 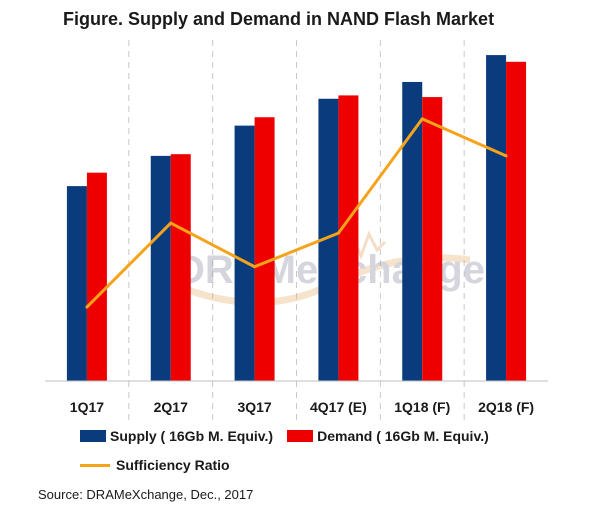 I want to click on legend-row-2: Sufficiency Ratio, so click(x=155, y=465).